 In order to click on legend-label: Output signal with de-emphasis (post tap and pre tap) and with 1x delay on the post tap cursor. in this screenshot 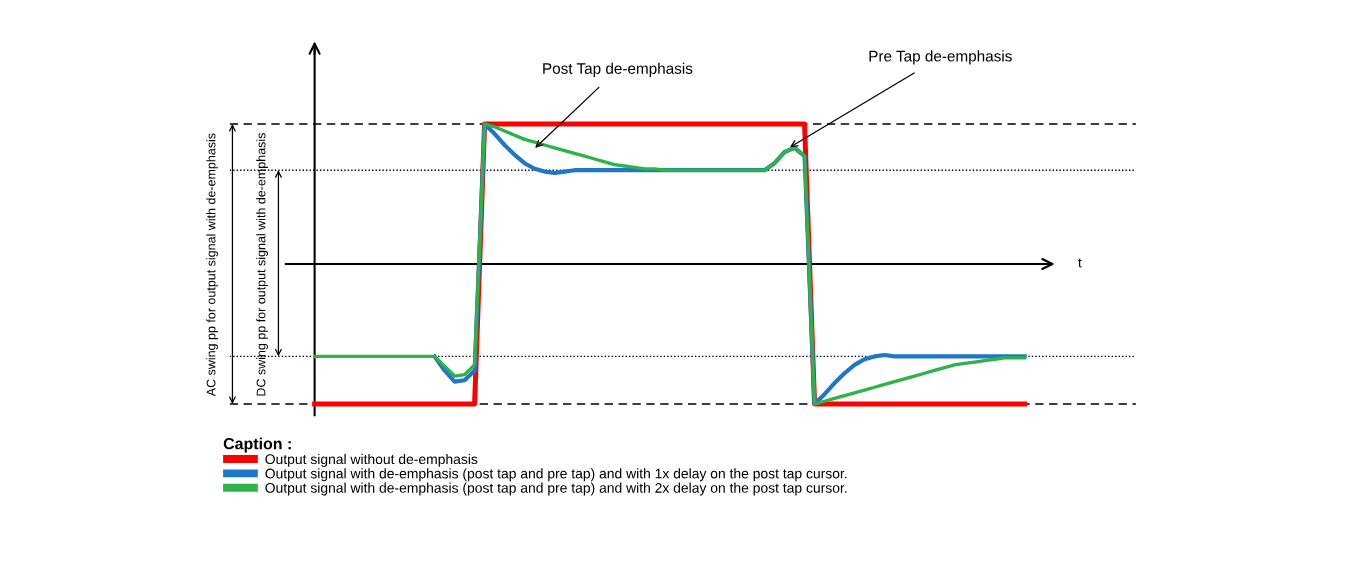, I will do `click(556, 475)`.